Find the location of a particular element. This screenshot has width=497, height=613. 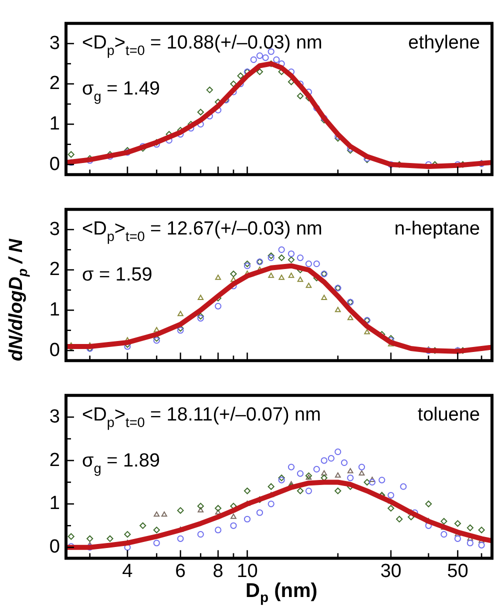

annotation: σ = 1.59 is located at coordinates (117, 275).